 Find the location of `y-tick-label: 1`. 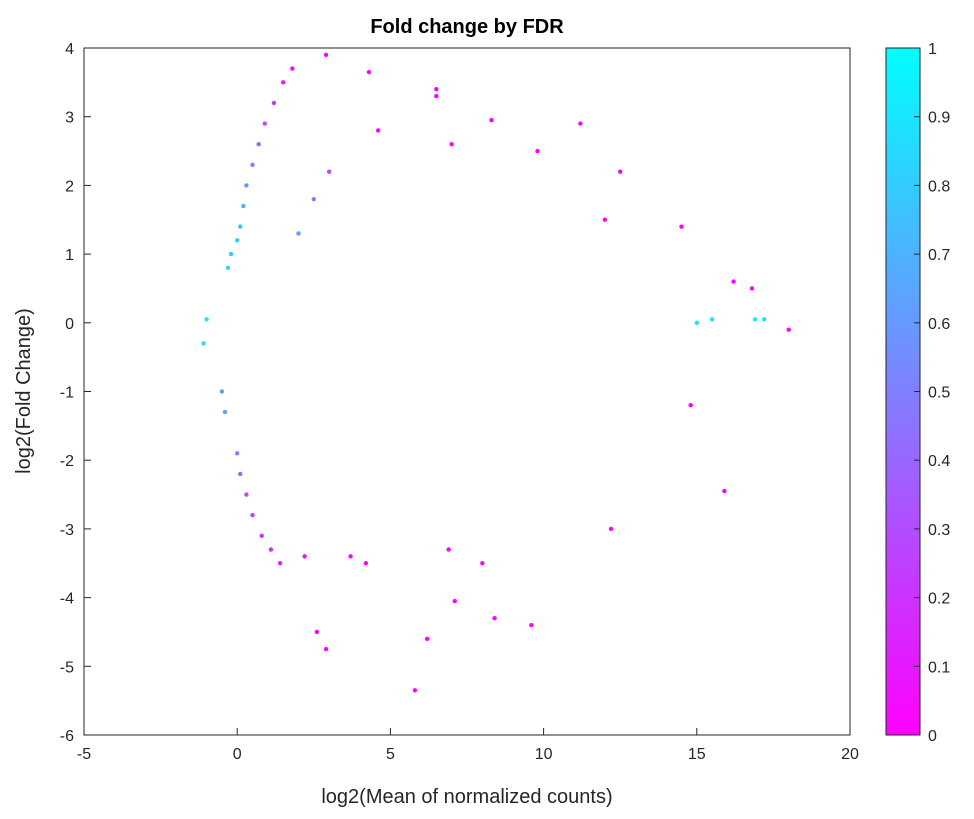

y-tick-label: 1 is located at coordinates (69, 255).